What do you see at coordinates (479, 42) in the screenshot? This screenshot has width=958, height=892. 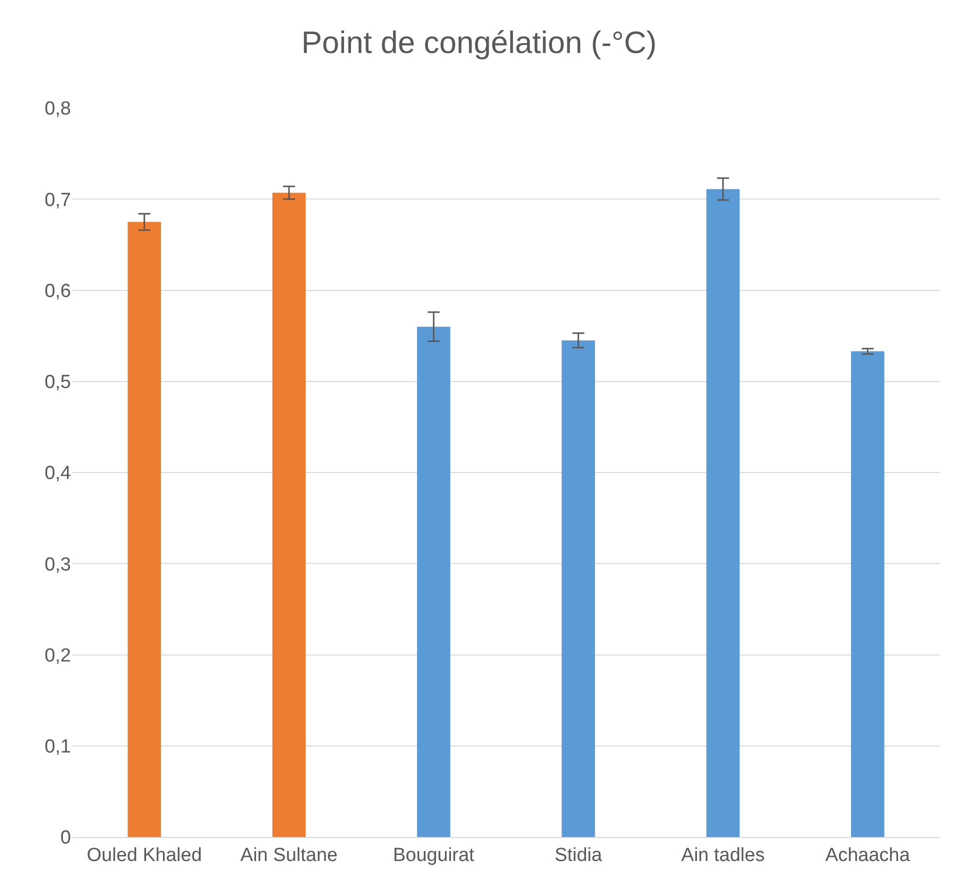 I see `chart-title: Point de congélation (-°C)` at bounding box center [479, 42].